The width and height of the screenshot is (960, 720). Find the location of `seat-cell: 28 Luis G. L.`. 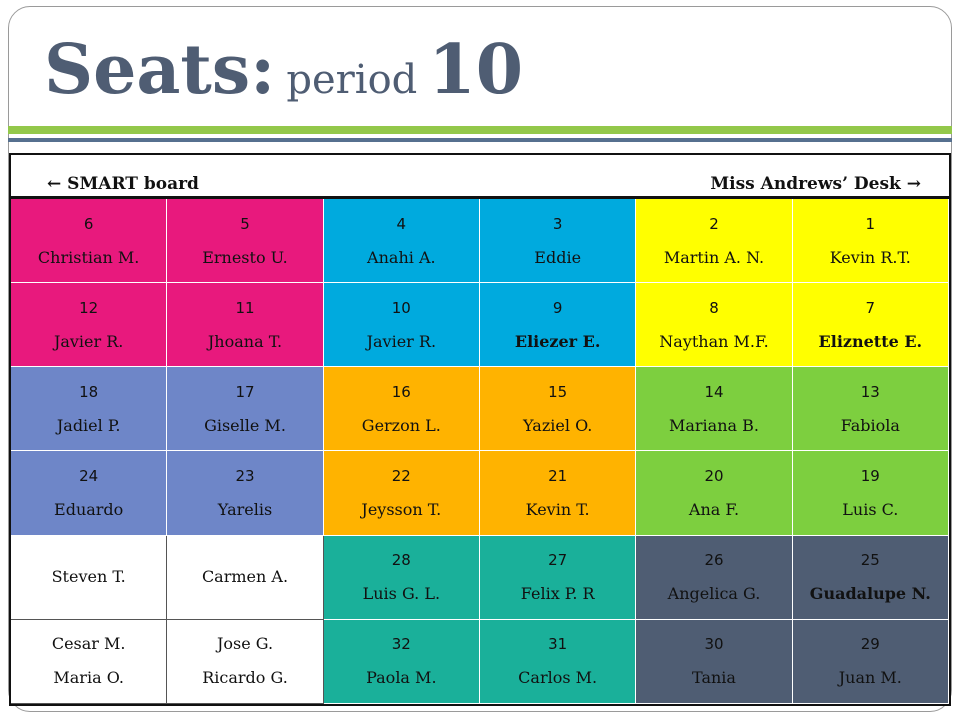

seat-cell: 28 Luis G. L. is located at coordinates (401, 577).